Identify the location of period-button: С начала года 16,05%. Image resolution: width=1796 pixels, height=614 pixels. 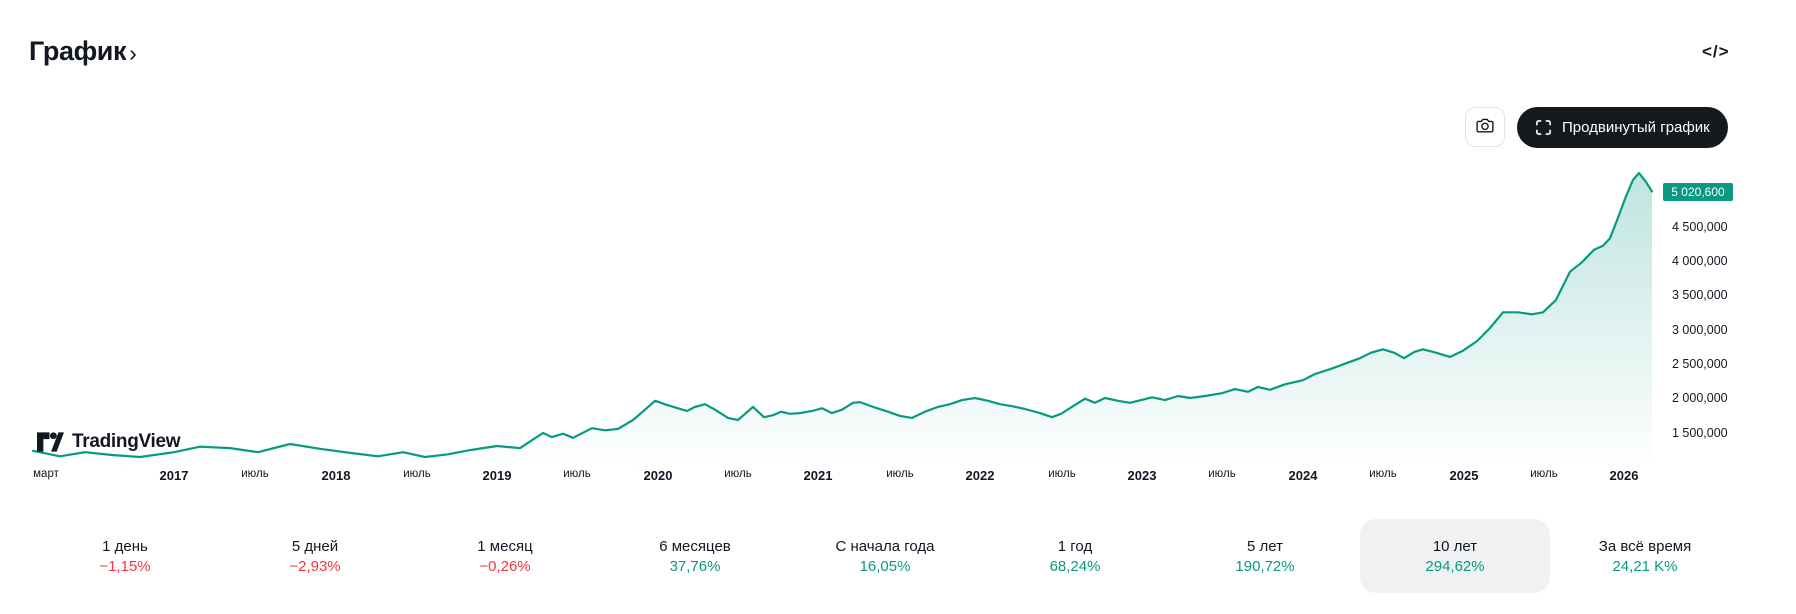
(885, 556).